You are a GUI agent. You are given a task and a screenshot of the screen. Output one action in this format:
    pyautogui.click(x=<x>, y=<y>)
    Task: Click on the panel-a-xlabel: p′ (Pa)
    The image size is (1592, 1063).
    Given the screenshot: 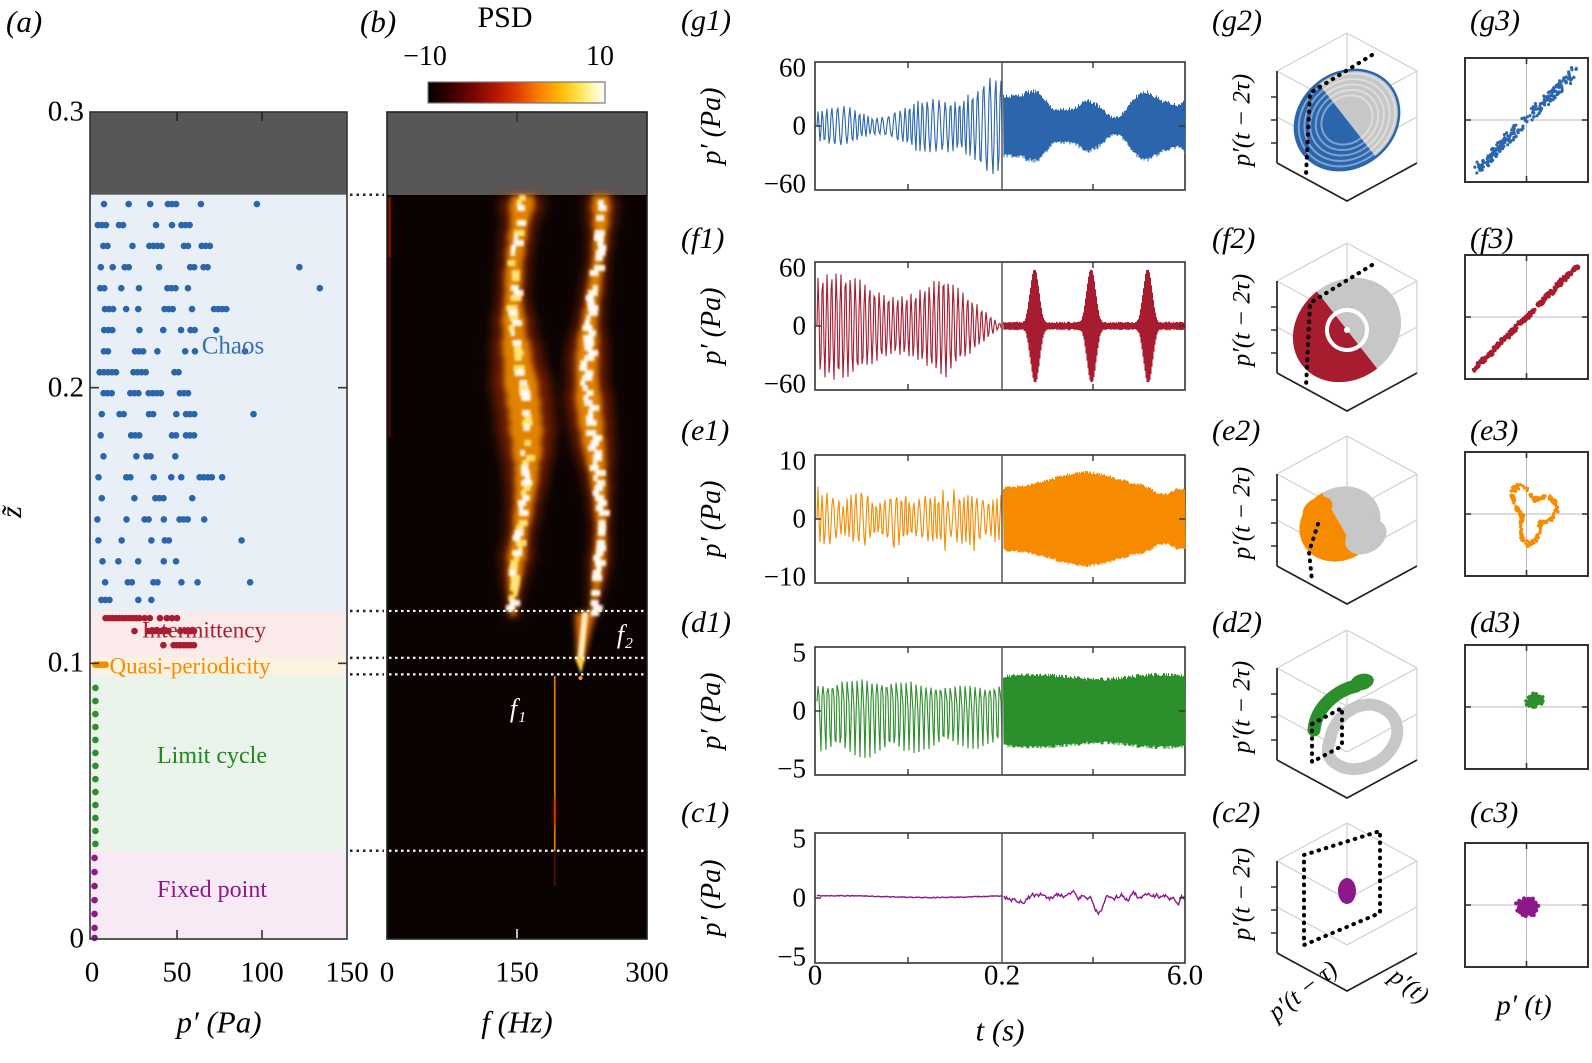 What is the action you would take?
    pyautogui.click(x=219, y=1022)
    